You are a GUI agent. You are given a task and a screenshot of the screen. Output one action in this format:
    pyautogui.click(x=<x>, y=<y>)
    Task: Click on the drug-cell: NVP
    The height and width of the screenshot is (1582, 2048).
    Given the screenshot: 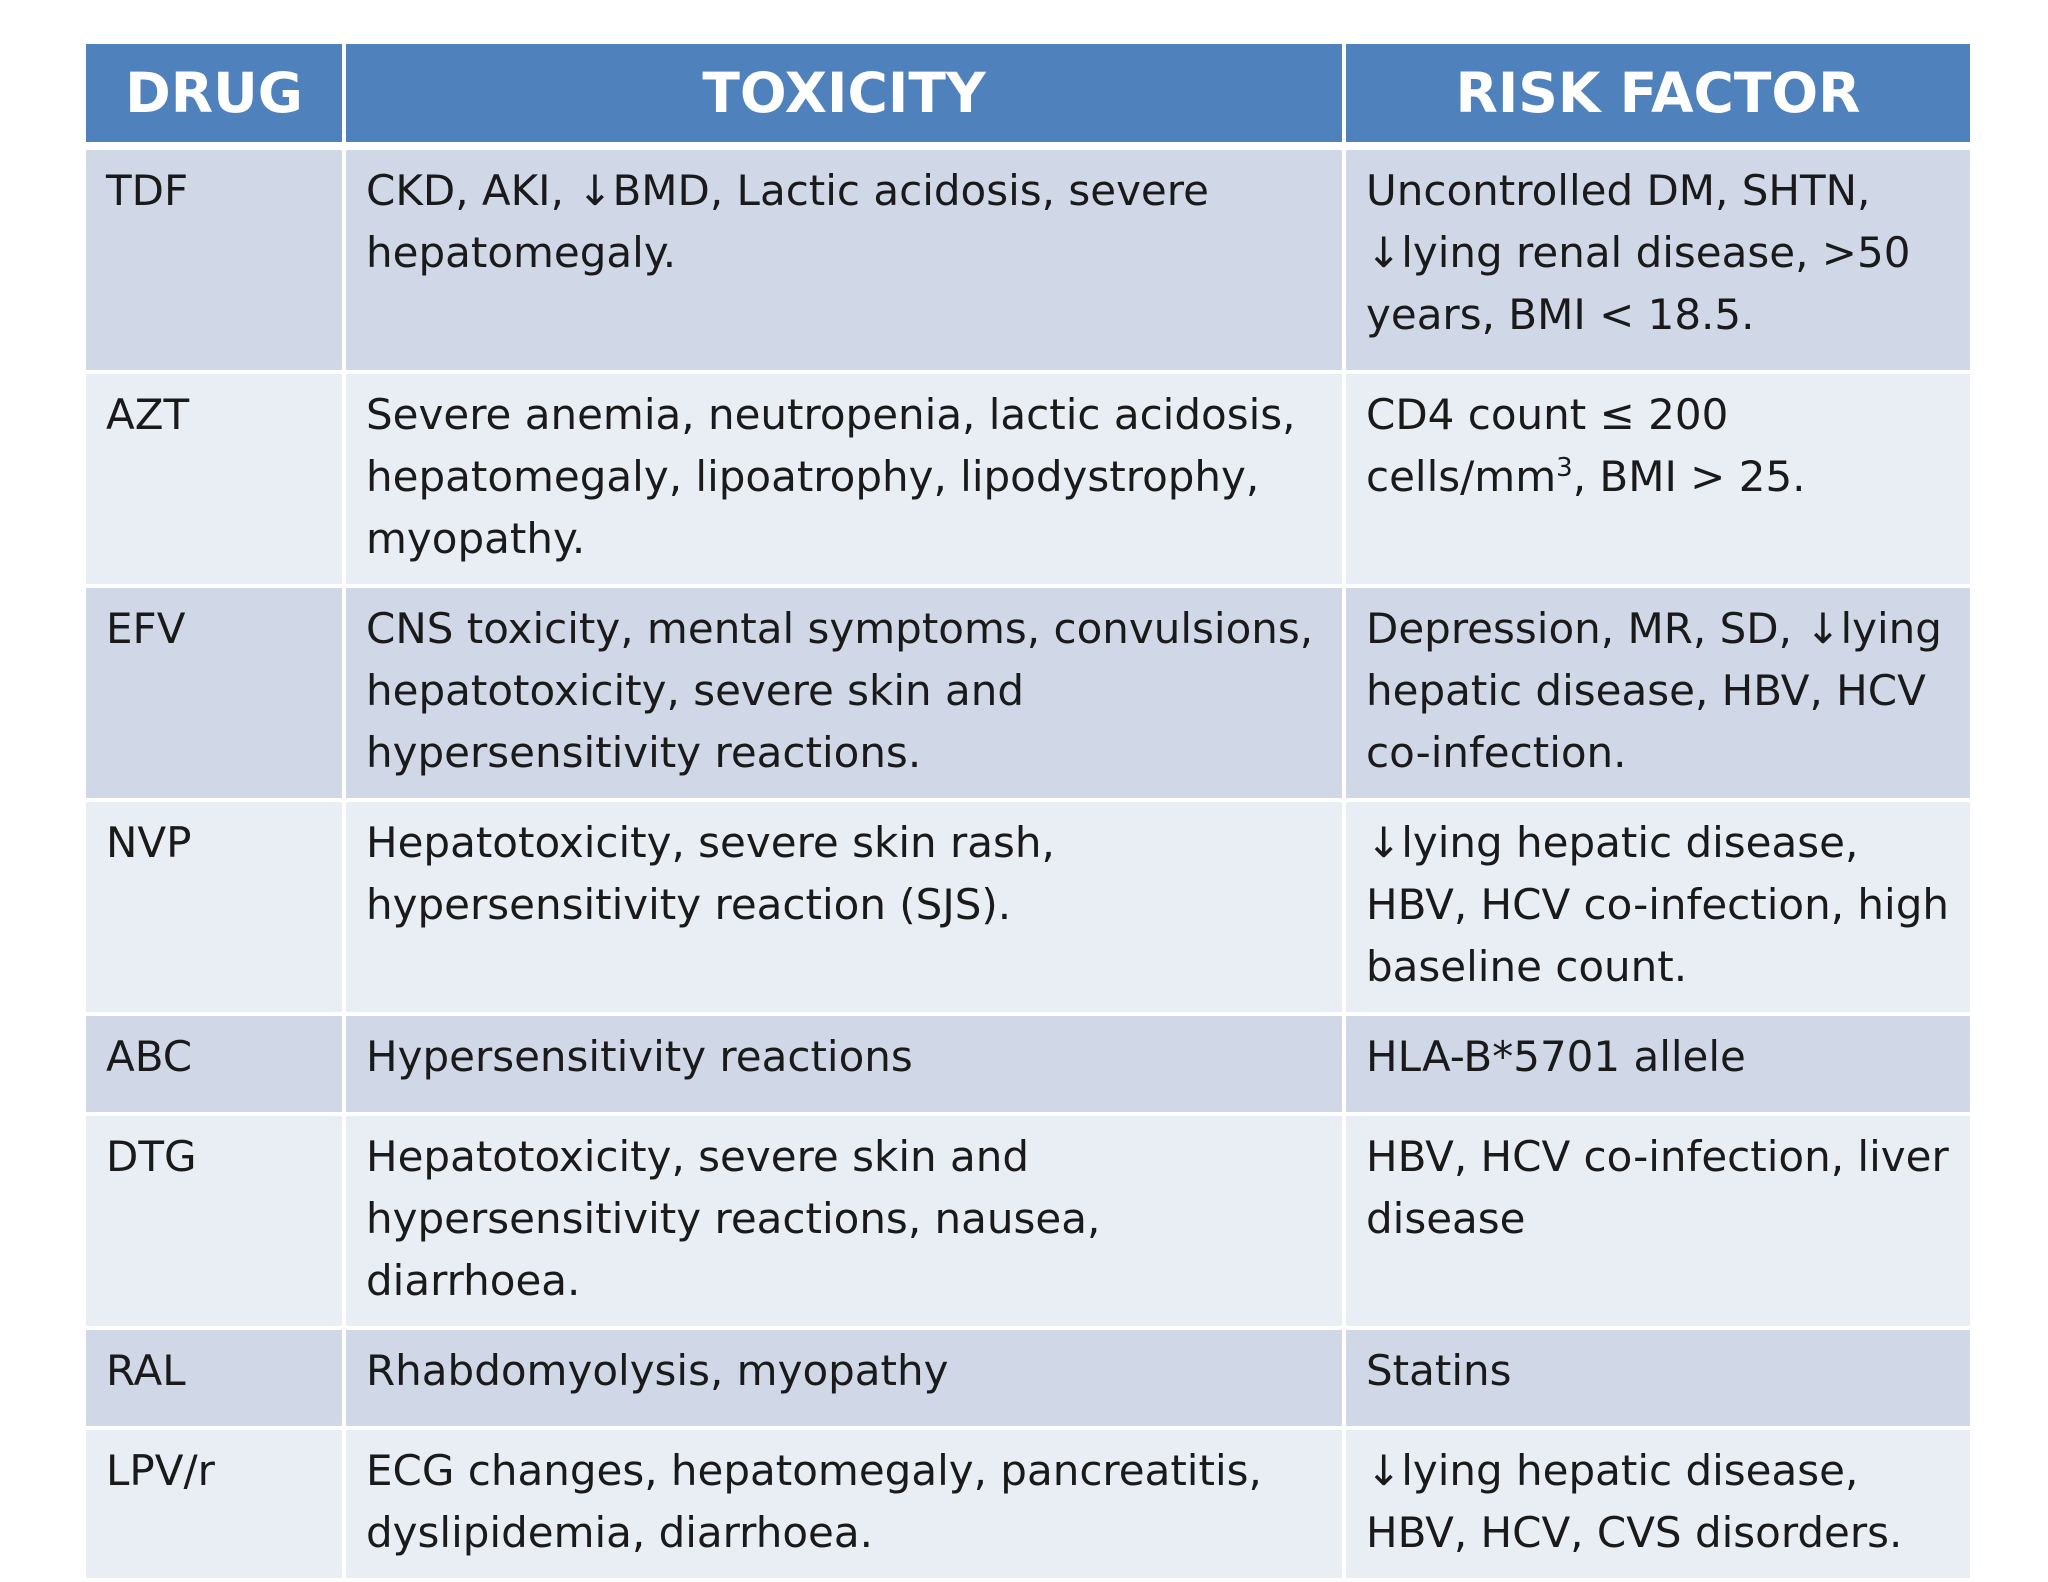 What is the action you would take?
    pyautogui.click(x=216, y=908)
    